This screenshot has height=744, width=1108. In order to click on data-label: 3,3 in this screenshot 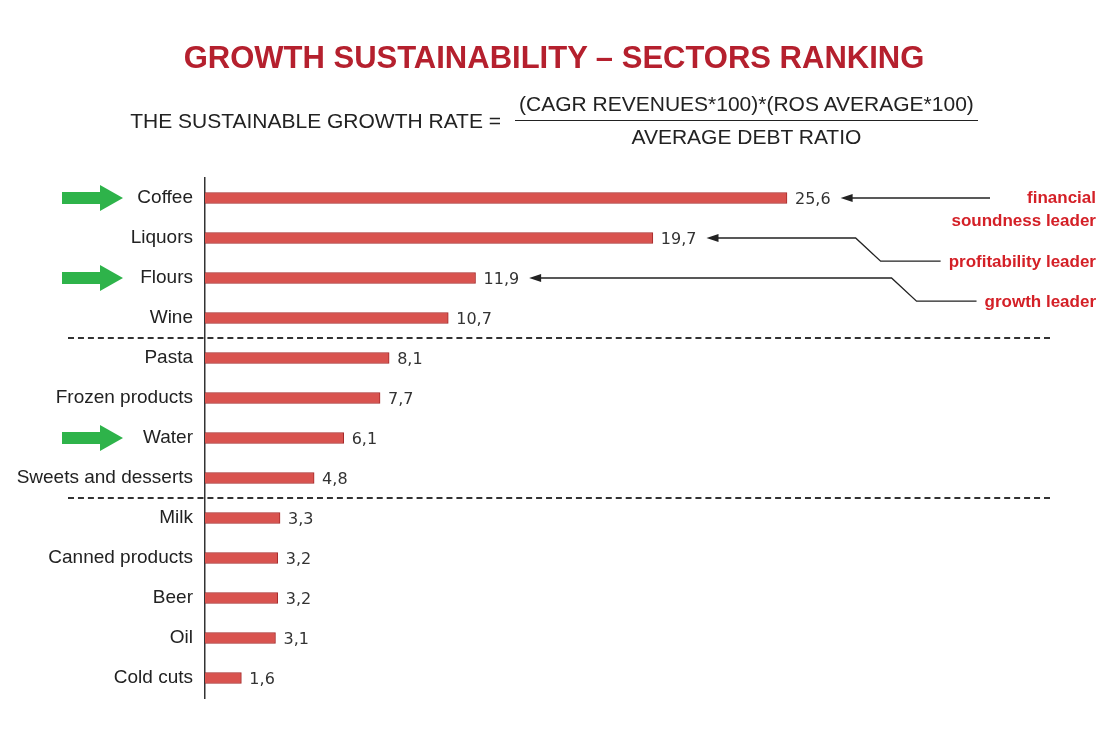, I will do `click(301, 519)`.